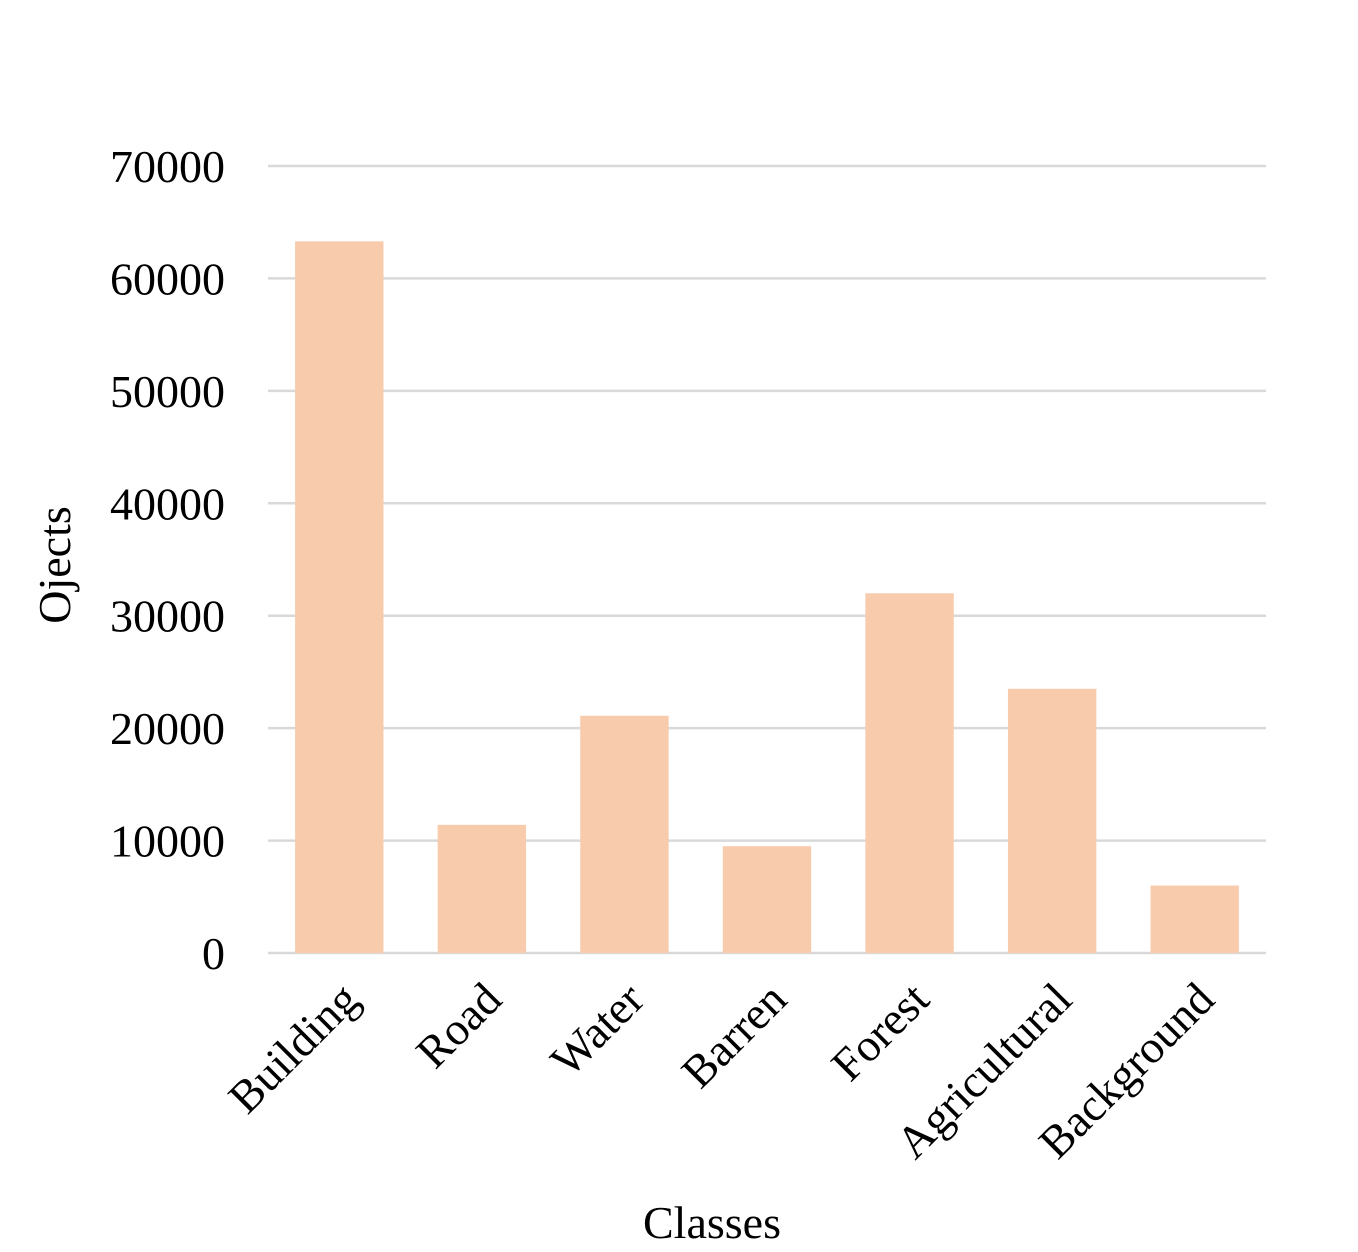 The height and width of the screenshot is (1252, 1358). What do you see at coordinates (880, 1032) in the screenshot?
I see `x-tick-label: Forest` at bounding box center [880, 1032].